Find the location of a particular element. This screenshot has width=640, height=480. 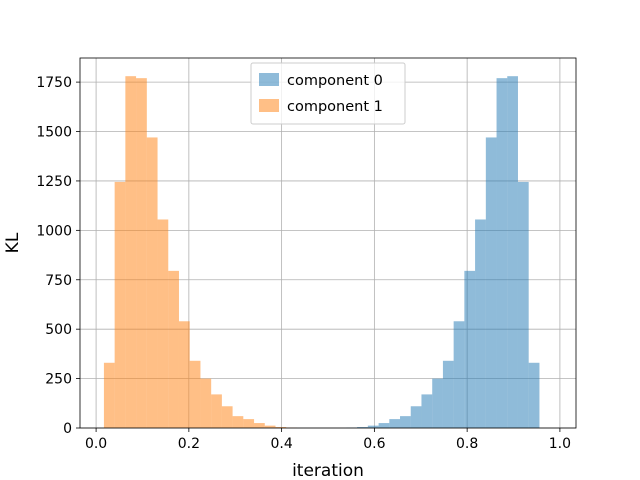

x-tick-label: 0.6 is located at coordinates (374, 444).